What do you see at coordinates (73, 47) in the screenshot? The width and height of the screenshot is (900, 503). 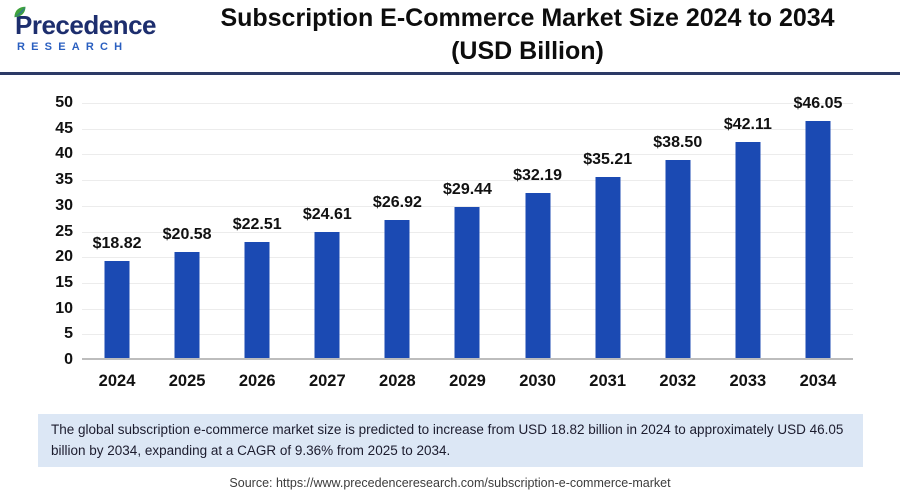 I see `logo-brand-subname: RESEARCH` at bounding box center [73, 47].